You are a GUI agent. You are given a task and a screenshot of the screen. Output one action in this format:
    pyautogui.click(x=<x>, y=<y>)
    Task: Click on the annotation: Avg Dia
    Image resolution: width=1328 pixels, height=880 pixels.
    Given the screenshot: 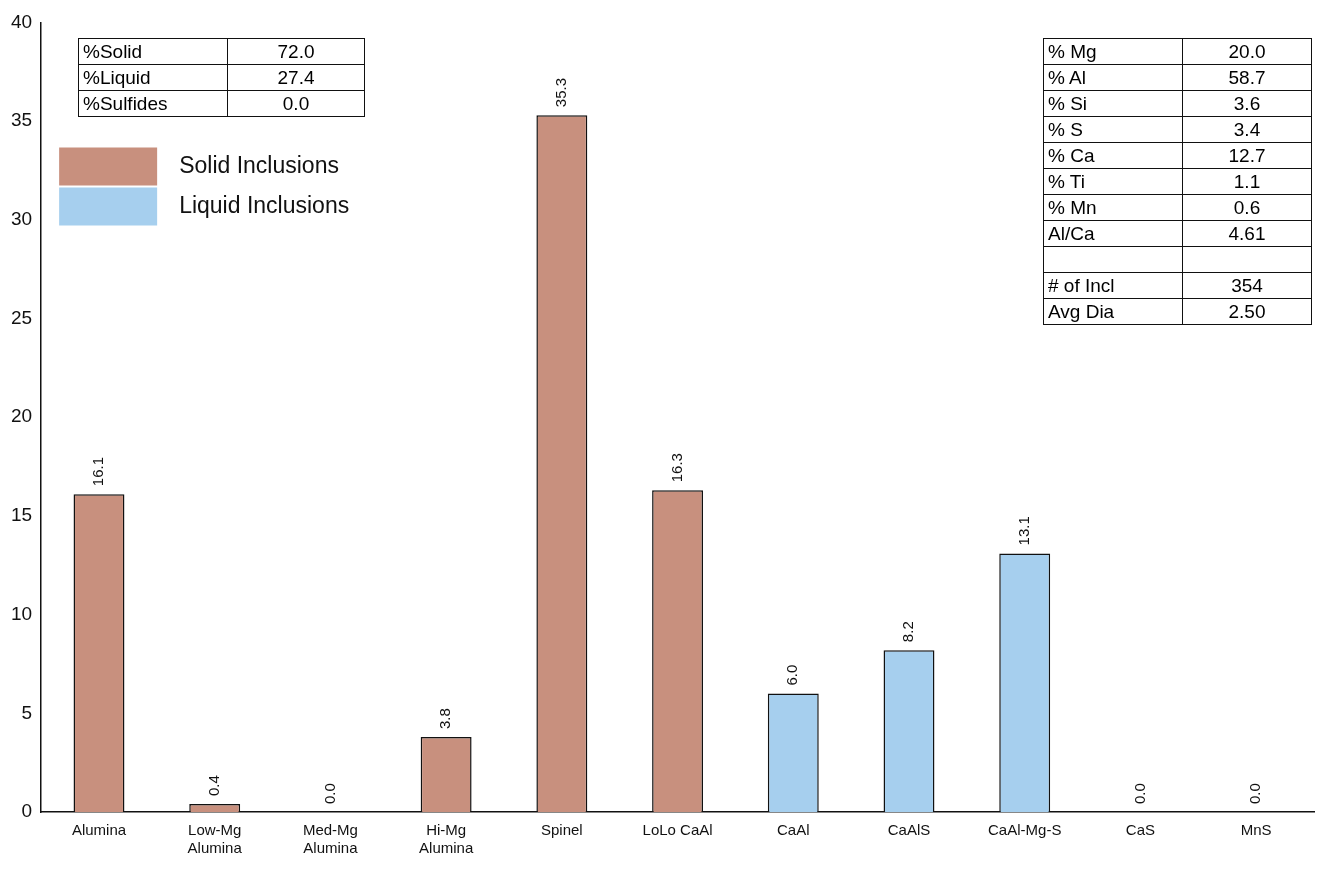 What is the action you would take?
    pyautogui.click(x=1113, y=311)
    